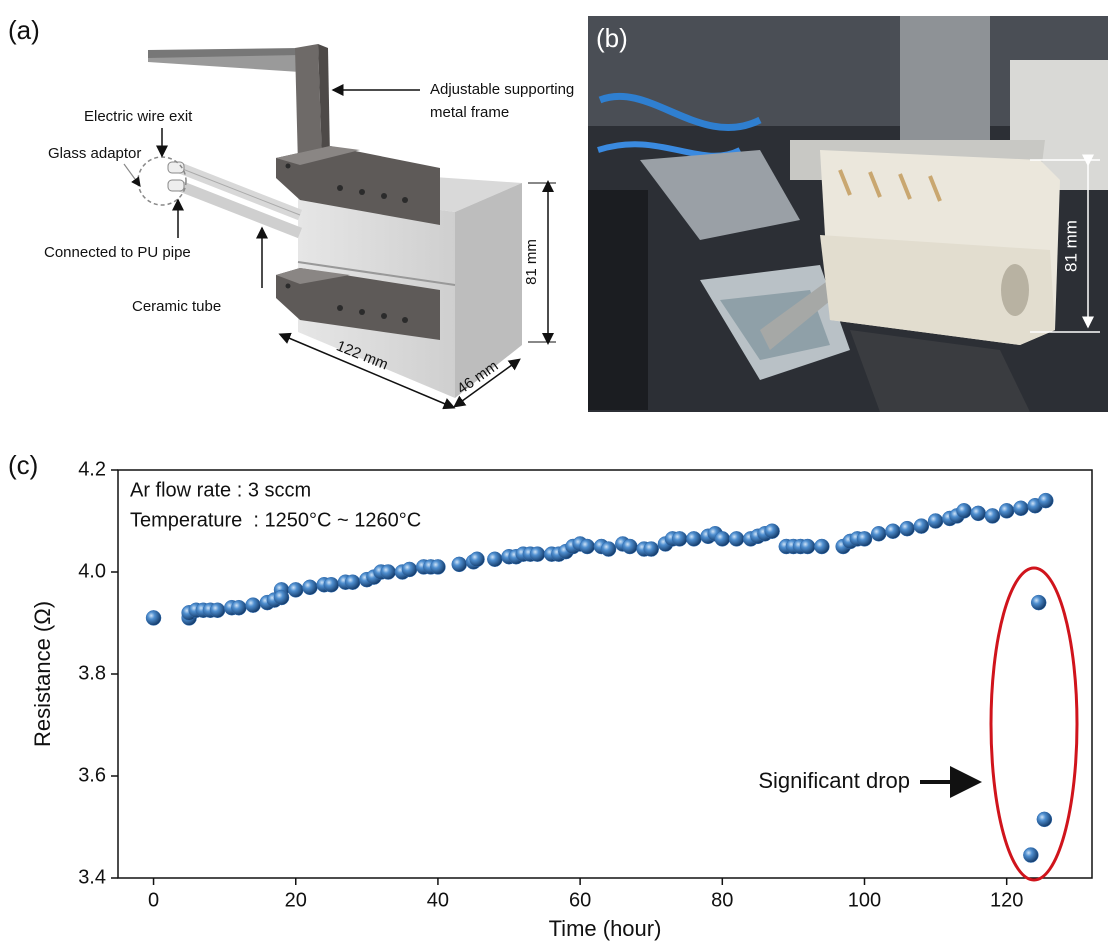 Image resolution: width=1108 pixels, height=945 pixels. What do you see at coordinates (275, 520) in the screenshot?
I see `annotation: Temperature : 1250°C ~ 1260°C` at bounding box center [275, 520].